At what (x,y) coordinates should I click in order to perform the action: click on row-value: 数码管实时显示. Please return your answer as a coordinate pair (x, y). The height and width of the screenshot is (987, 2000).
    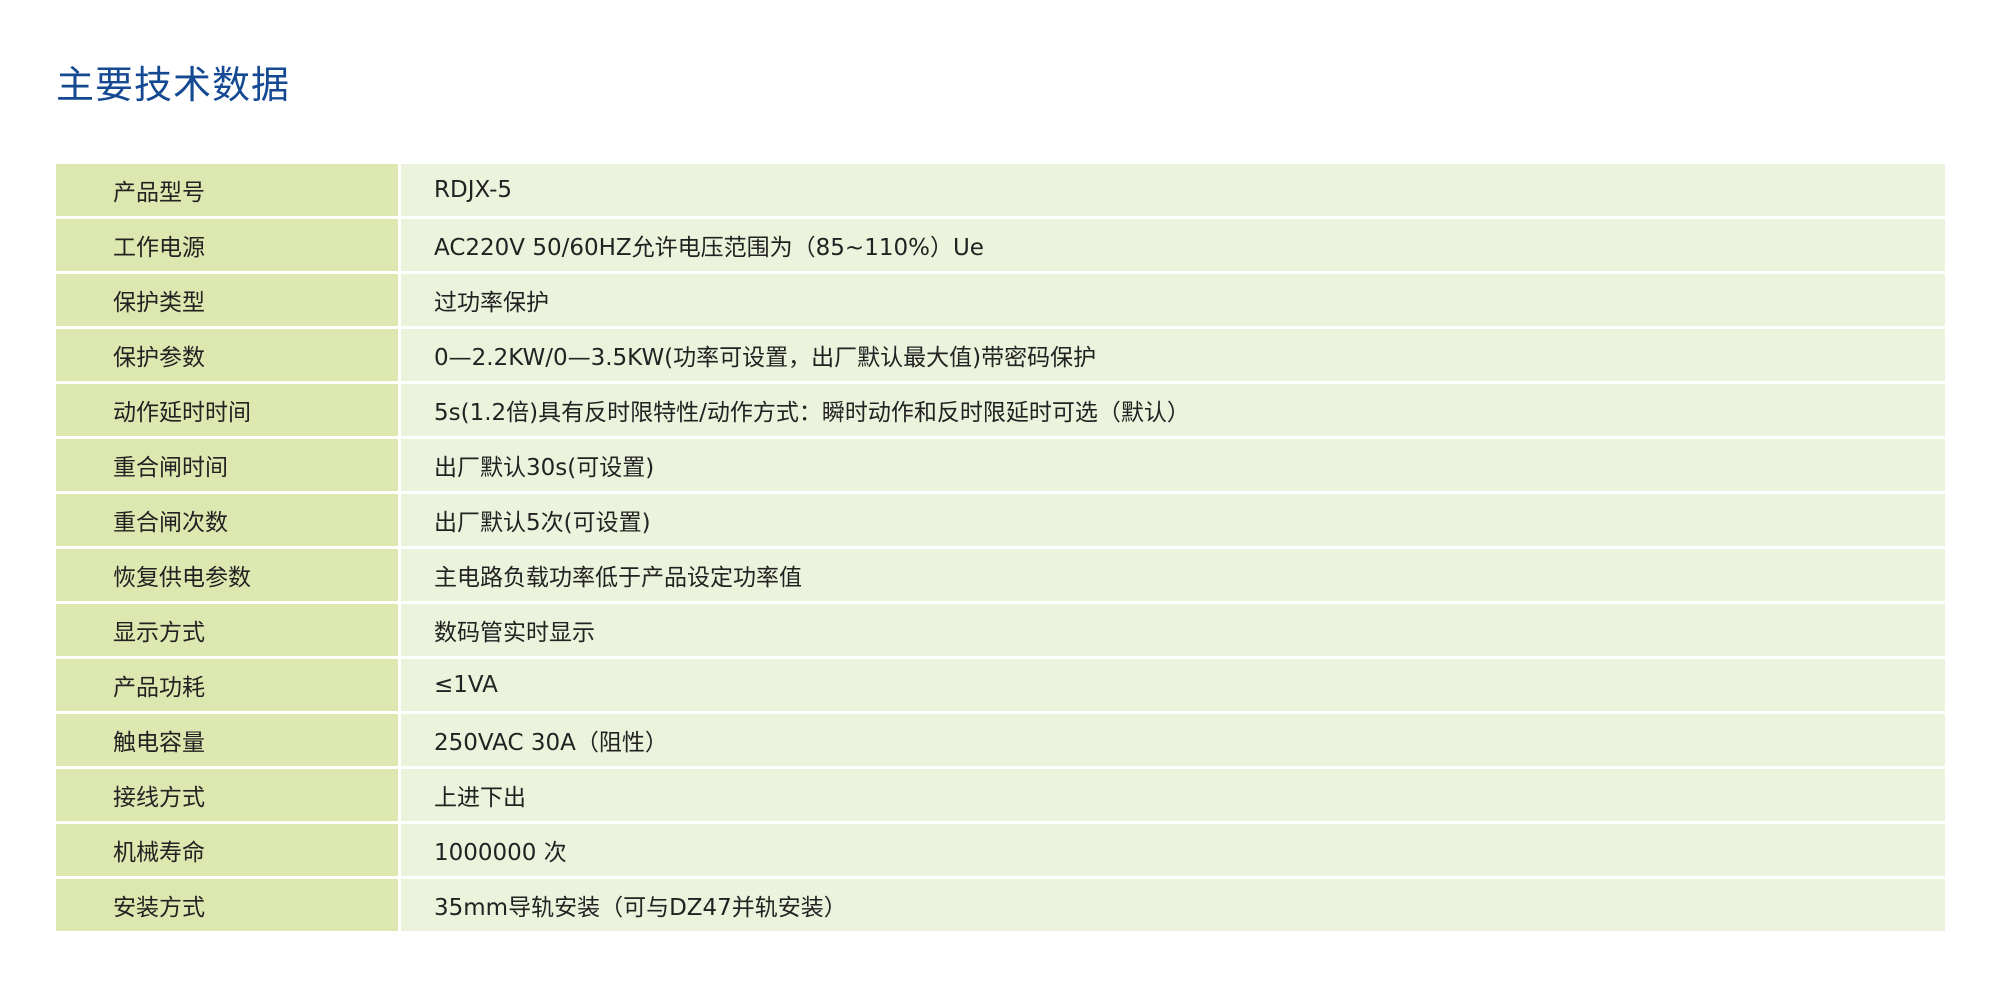
    Looking at the image, I should click on (1173, 630).